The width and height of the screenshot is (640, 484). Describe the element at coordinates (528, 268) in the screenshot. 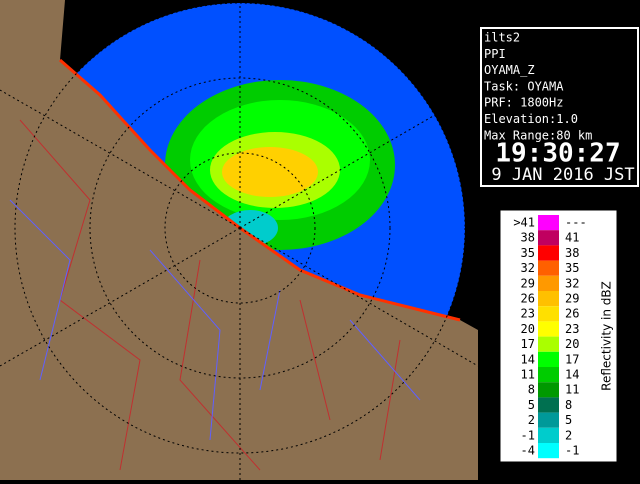

I see `legend-low: 32` at that location.